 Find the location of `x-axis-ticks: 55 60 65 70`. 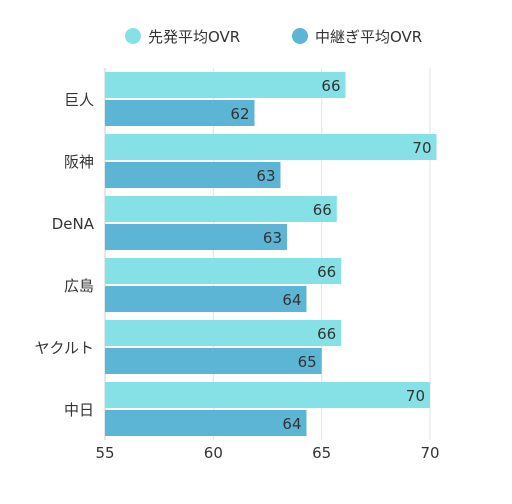

x-axis-ticks: 55 60 65 70 is located at coordinates (267, 453).